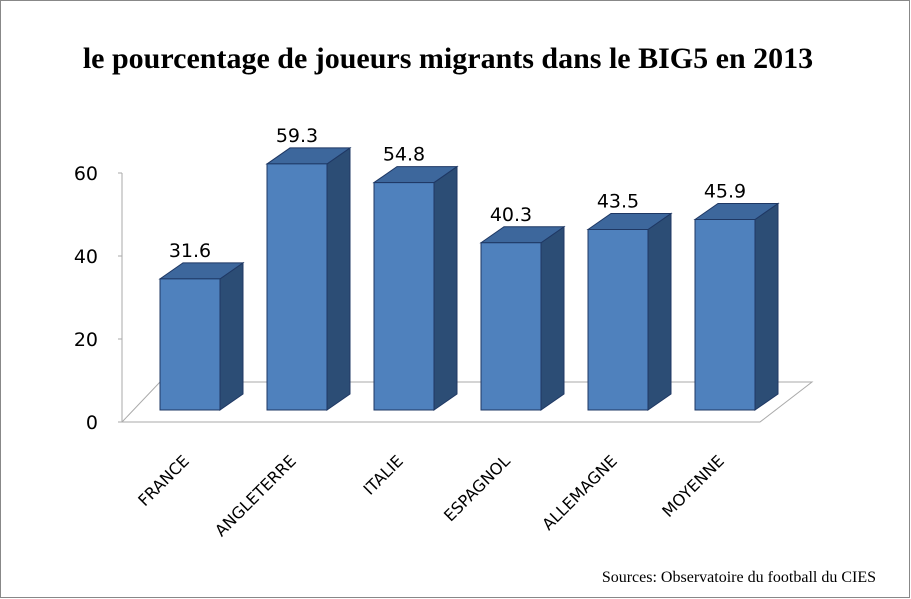  Describe the element at coordinates (618, 201) in the screenshot. I see `value-label: 43.5` at that location.